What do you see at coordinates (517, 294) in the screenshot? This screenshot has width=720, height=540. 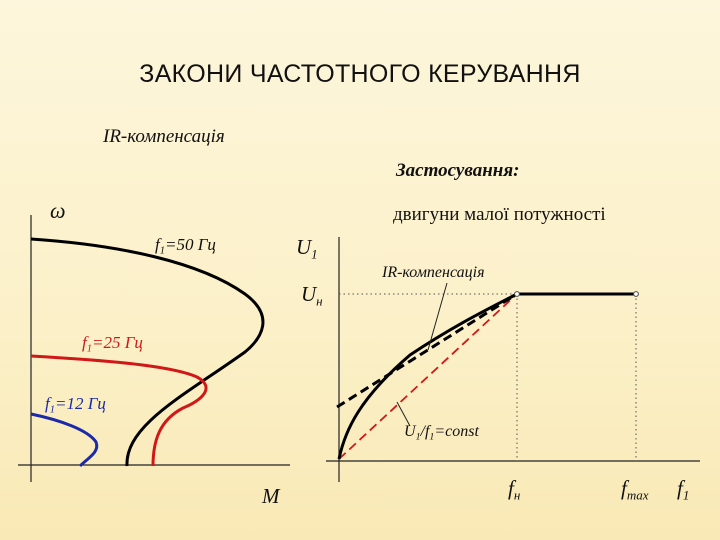 I see `rated-point-marker` at bounding box center [517, 294].